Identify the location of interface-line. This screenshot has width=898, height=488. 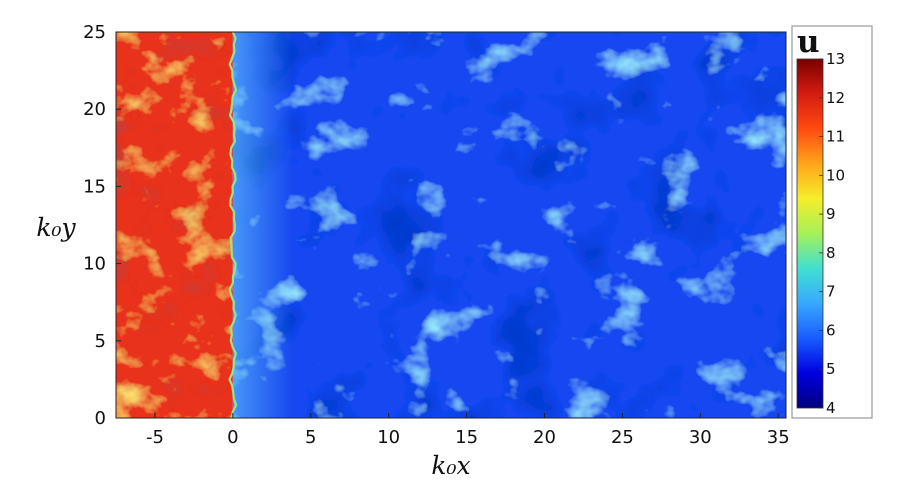
(233, 225).